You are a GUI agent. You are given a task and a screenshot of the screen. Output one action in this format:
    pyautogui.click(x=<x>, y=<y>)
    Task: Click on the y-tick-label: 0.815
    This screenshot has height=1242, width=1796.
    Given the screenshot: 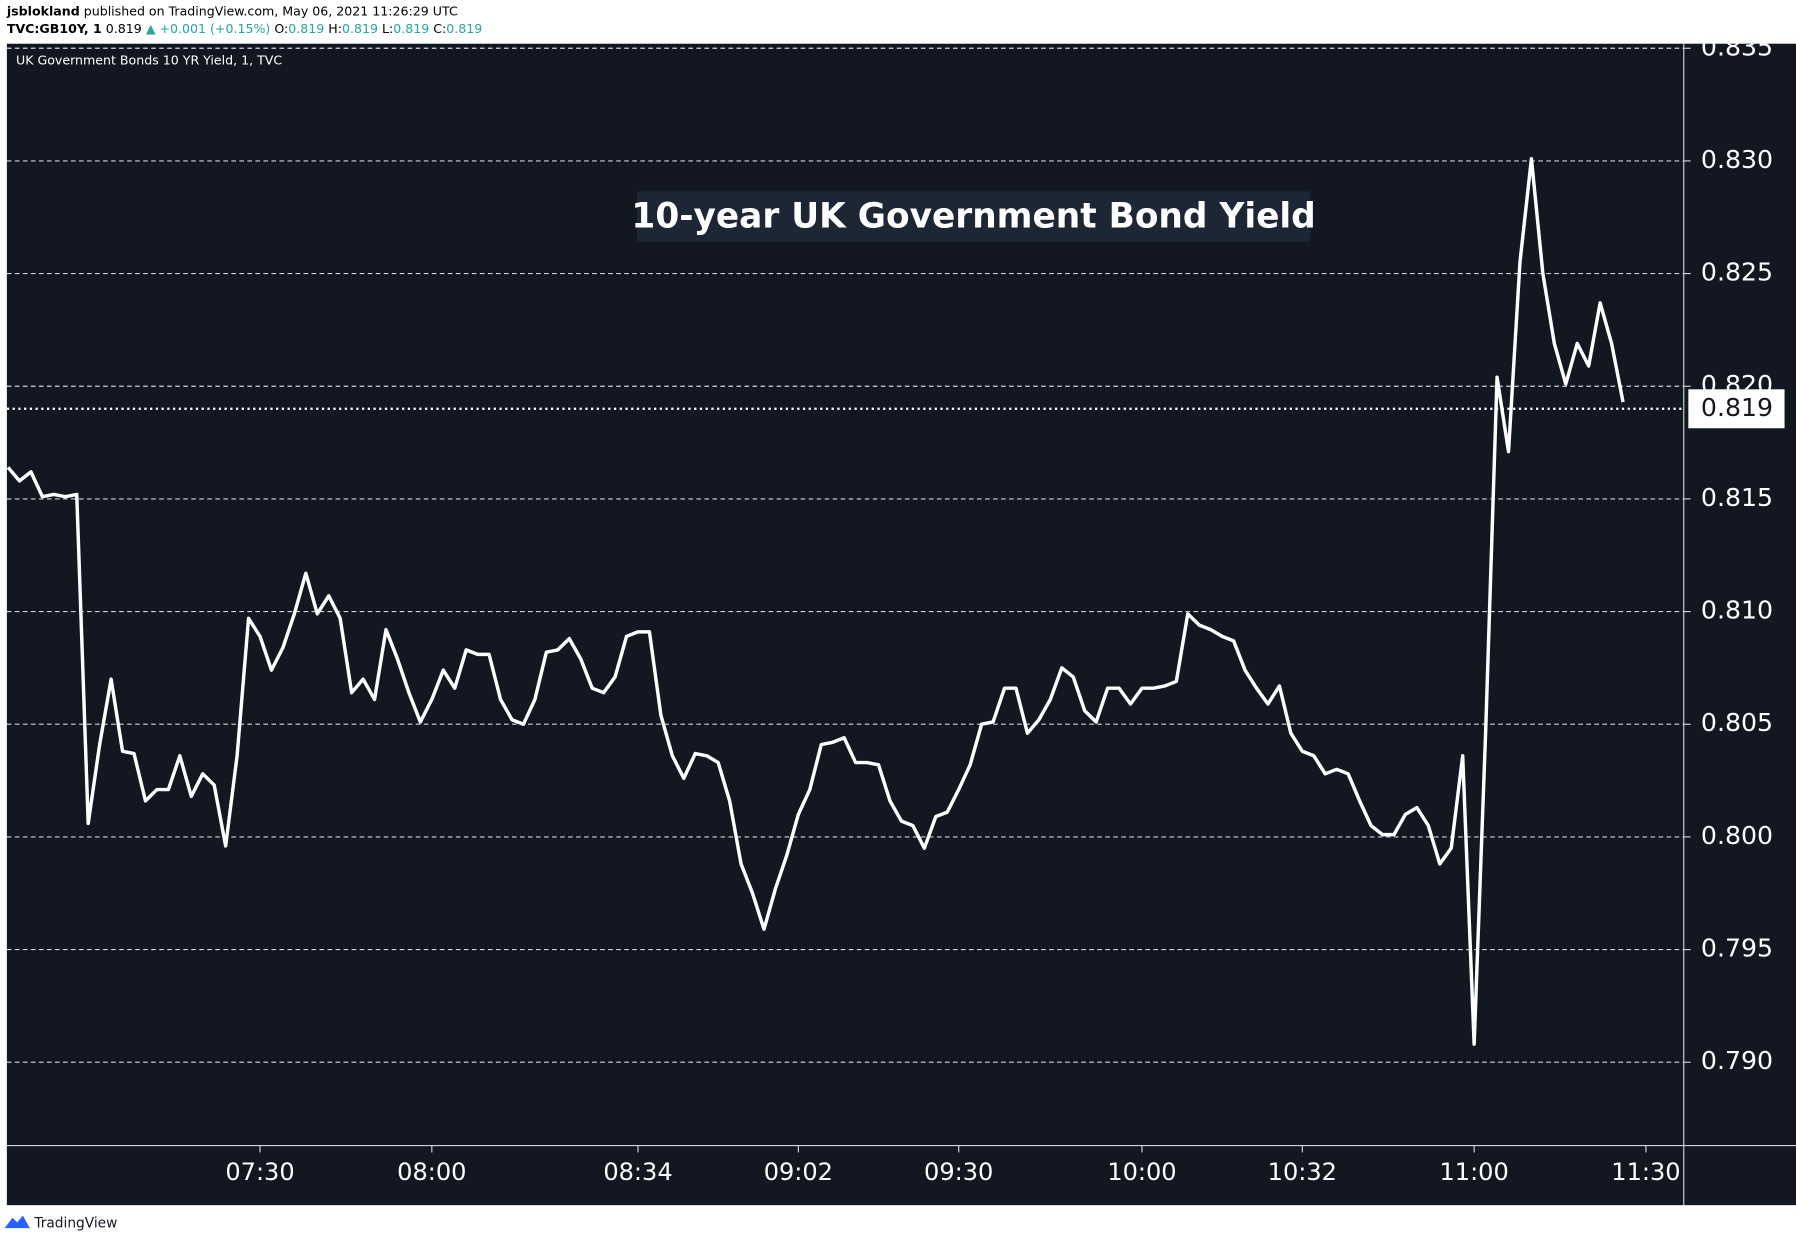 What is the action you would take?
    pyautogui.click(x=1737, y=497)
    